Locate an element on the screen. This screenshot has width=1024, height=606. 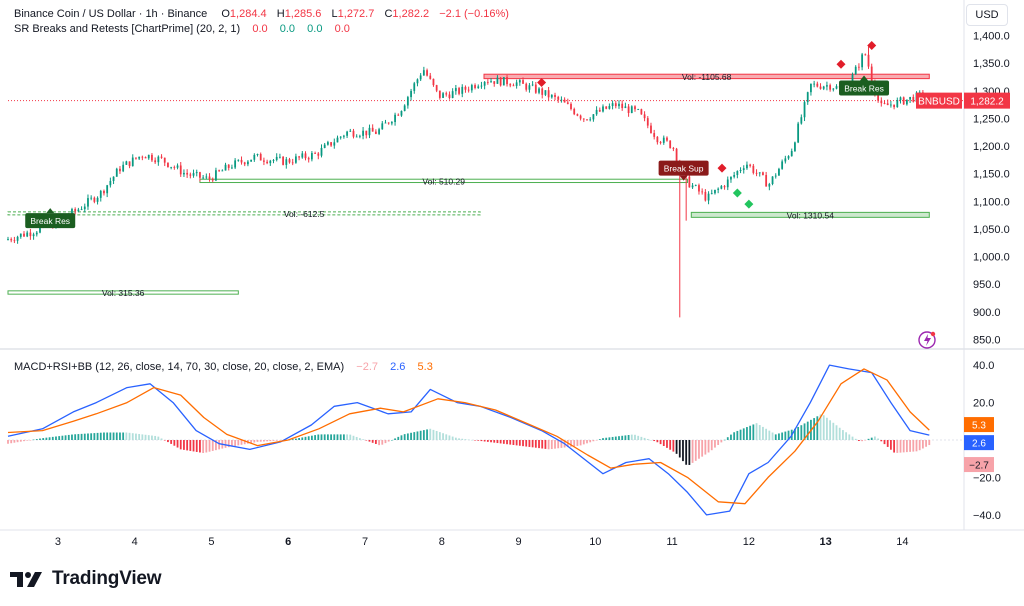
last-price-tag-box is located at coordinates (987, 100).